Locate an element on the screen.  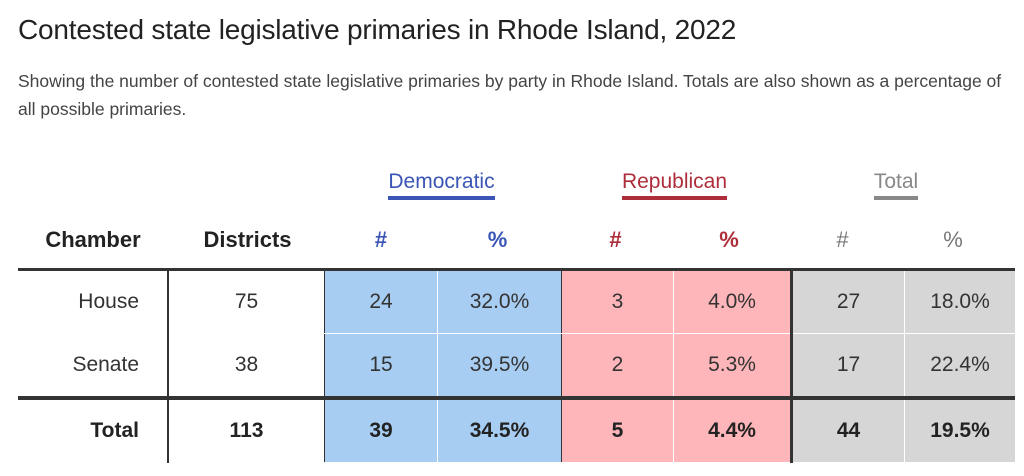
cell-dem-count: 24 is located at coordinates (381, 301).